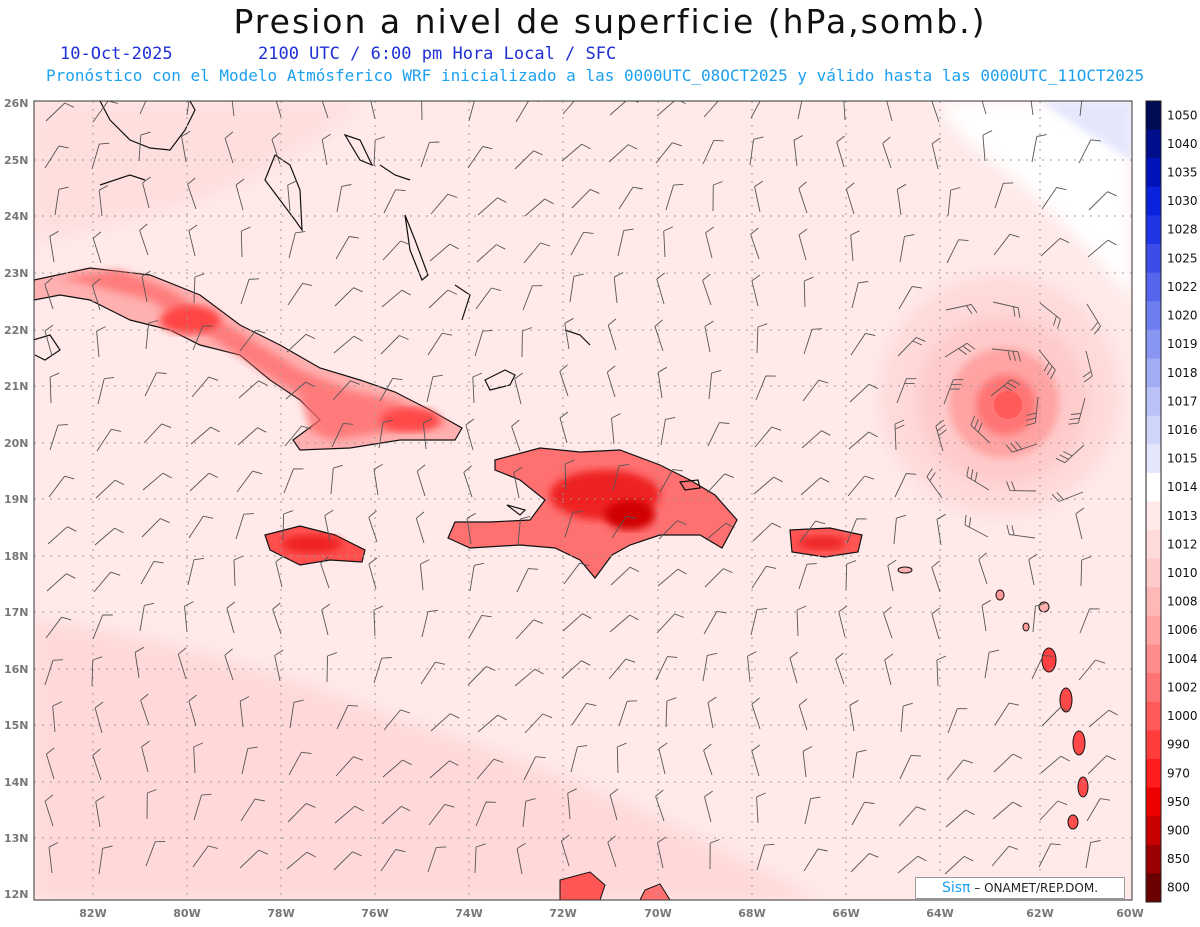  What do you see at coordinates (956, 888) in the screenshot?
I see `sispi-logo: Sisπ` at bounding box center [956, 888].